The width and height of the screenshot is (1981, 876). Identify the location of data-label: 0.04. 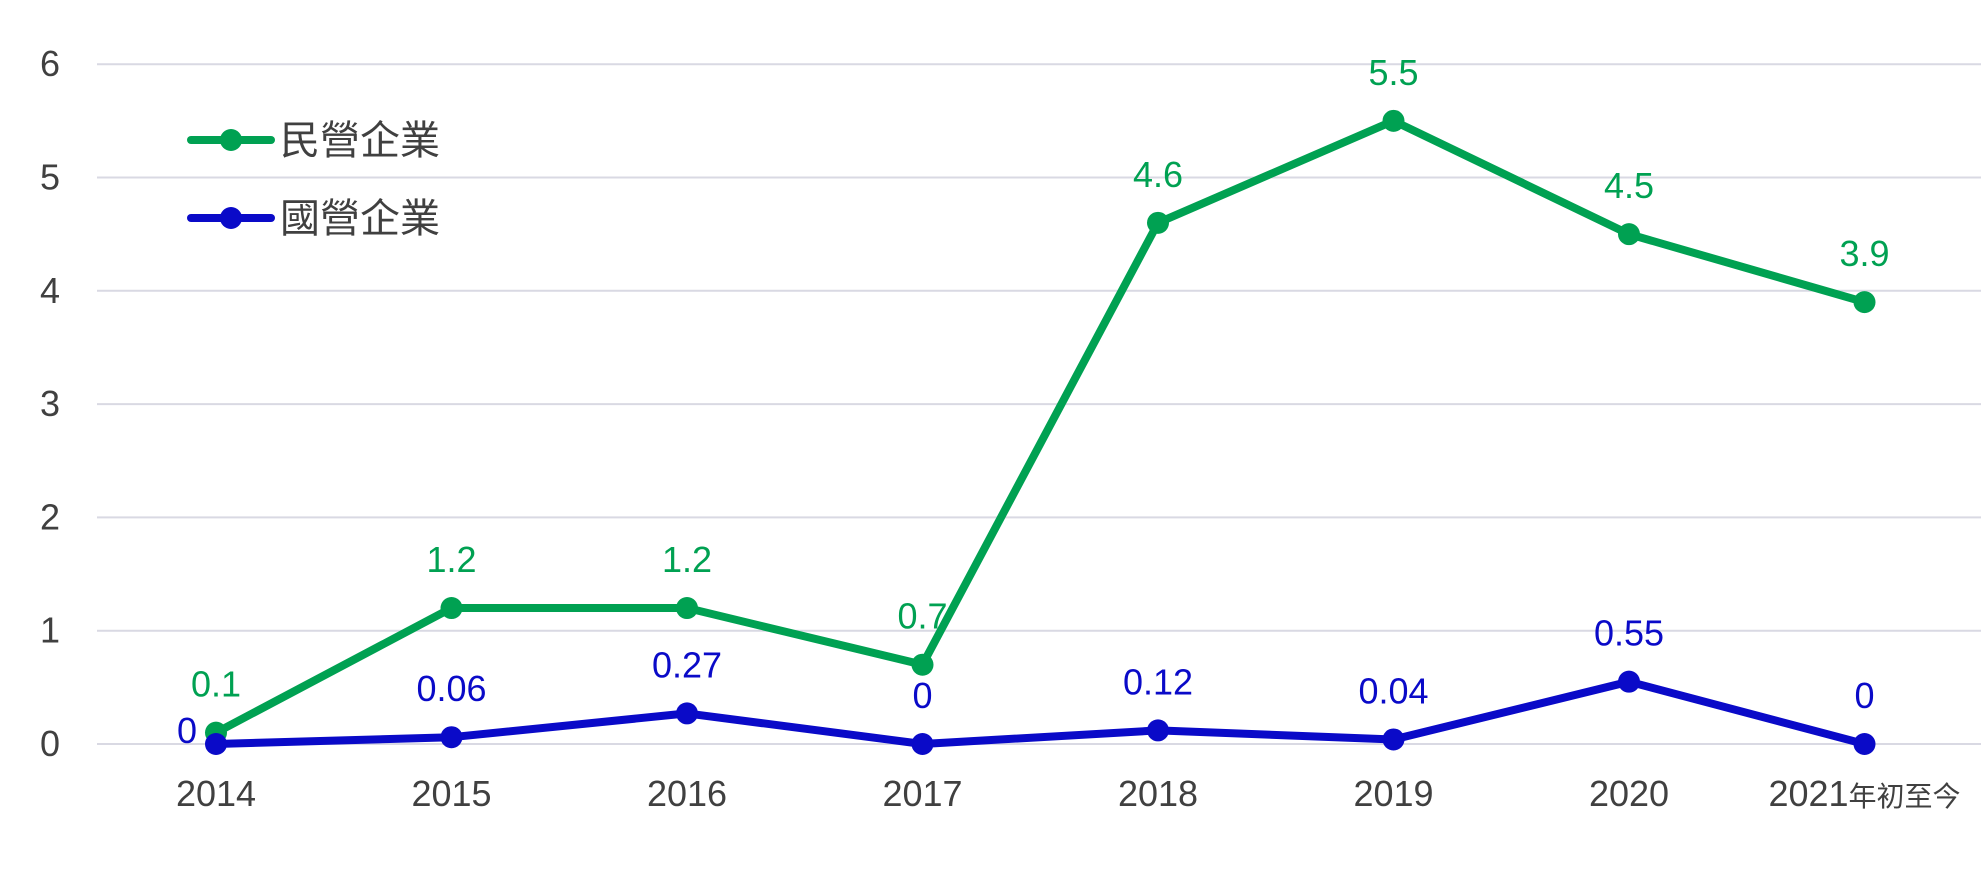
(1393, 690).